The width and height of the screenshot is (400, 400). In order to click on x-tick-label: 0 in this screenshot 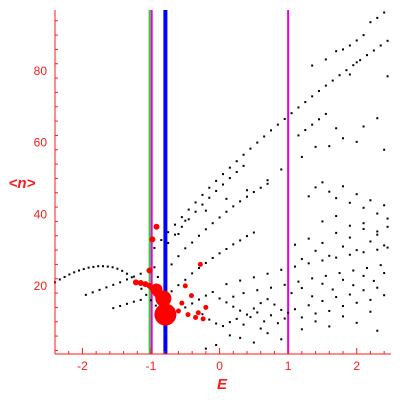, I will do `click(219, 366)`.